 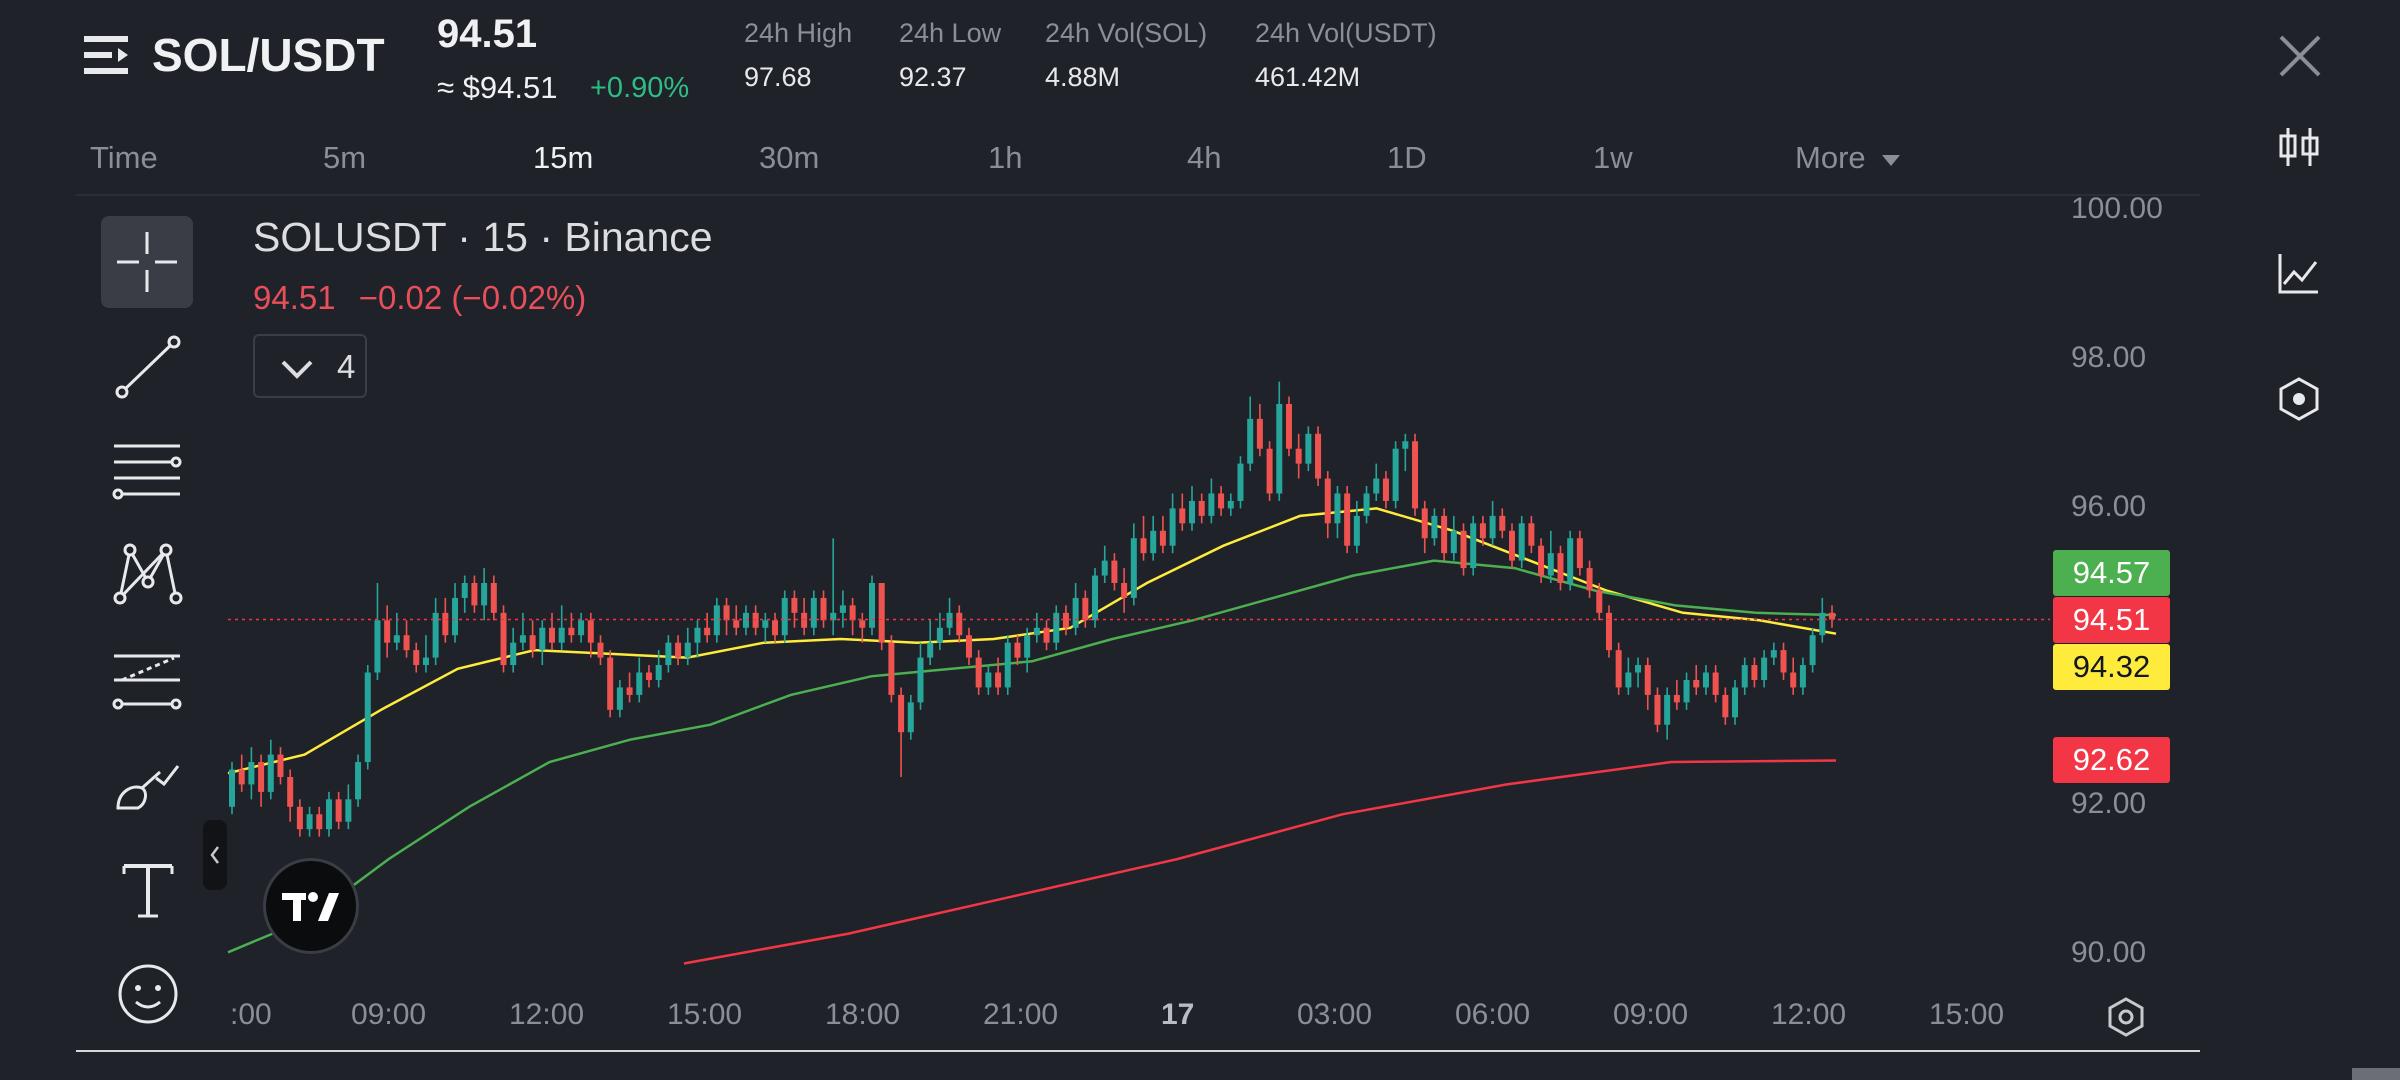 What do you see at coordinates (497, 87) in the screenshot?
I see `approx-usd-price: ≈ $94.51` at bounding box center [497, 87].